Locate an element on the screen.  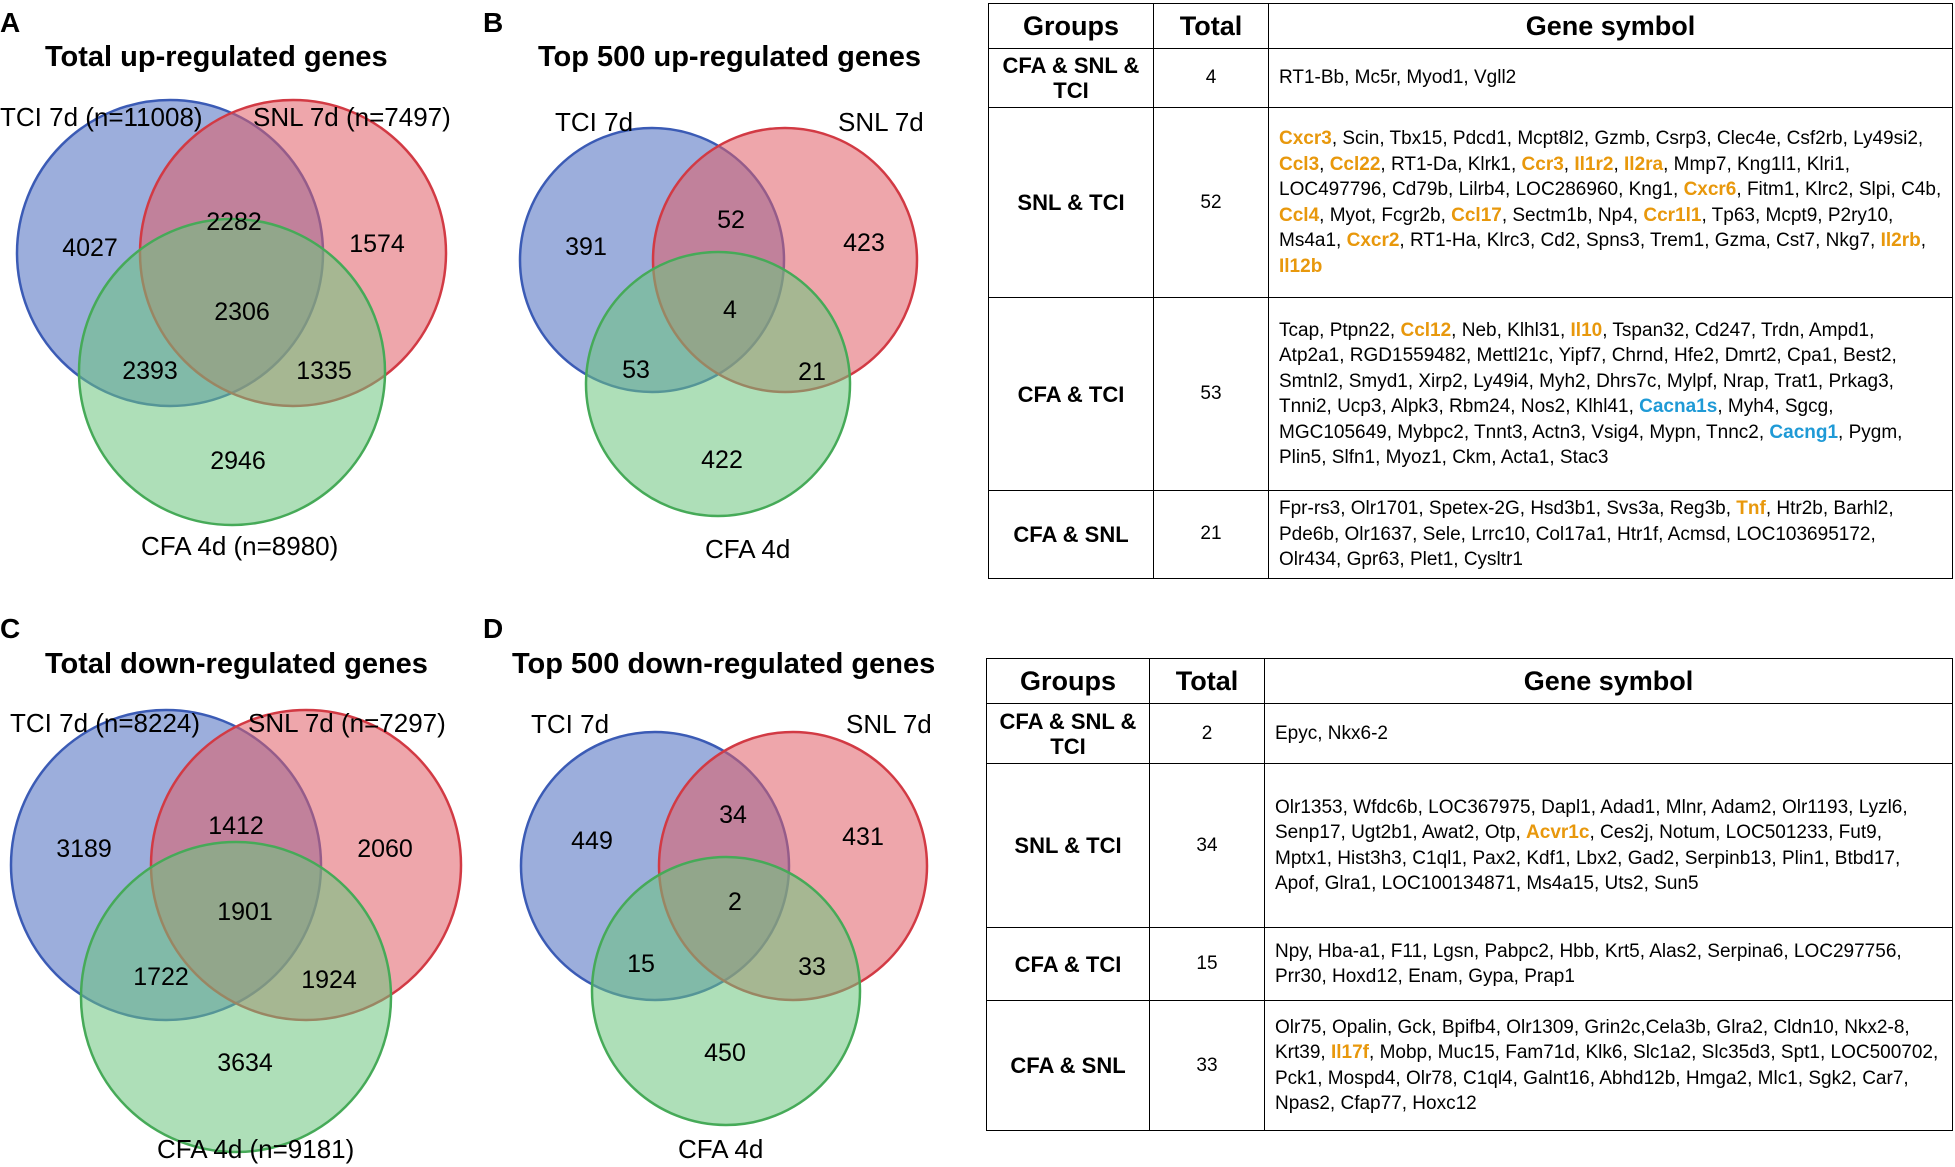
count-tci-snl: 1412 is located at coordinates (236, 826).